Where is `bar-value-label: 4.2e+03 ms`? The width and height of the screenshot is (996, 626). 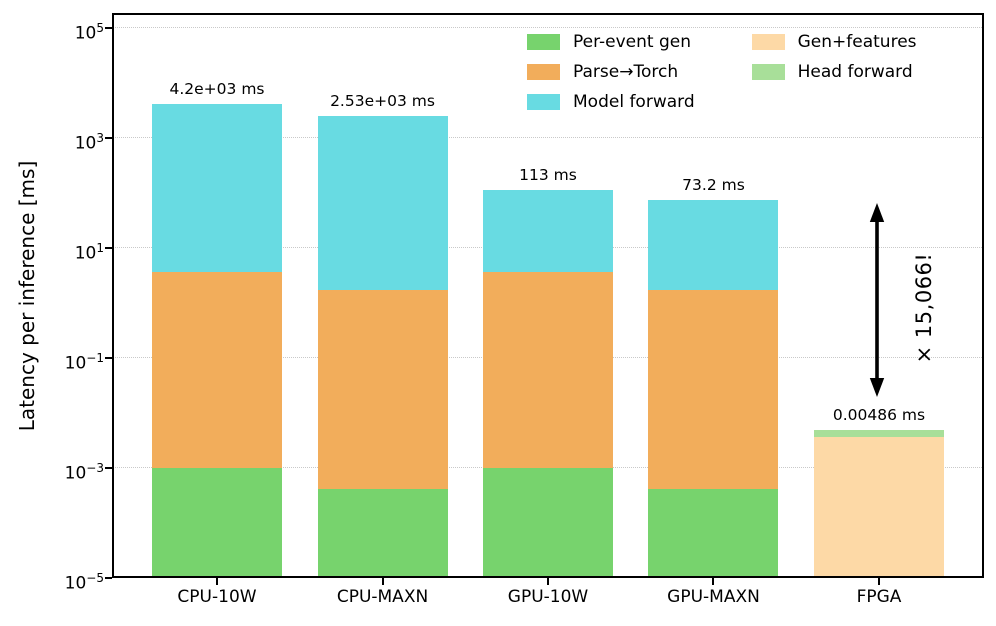 bar-value-label: 4.2e+03 ms is located at coordinates (217, 88).